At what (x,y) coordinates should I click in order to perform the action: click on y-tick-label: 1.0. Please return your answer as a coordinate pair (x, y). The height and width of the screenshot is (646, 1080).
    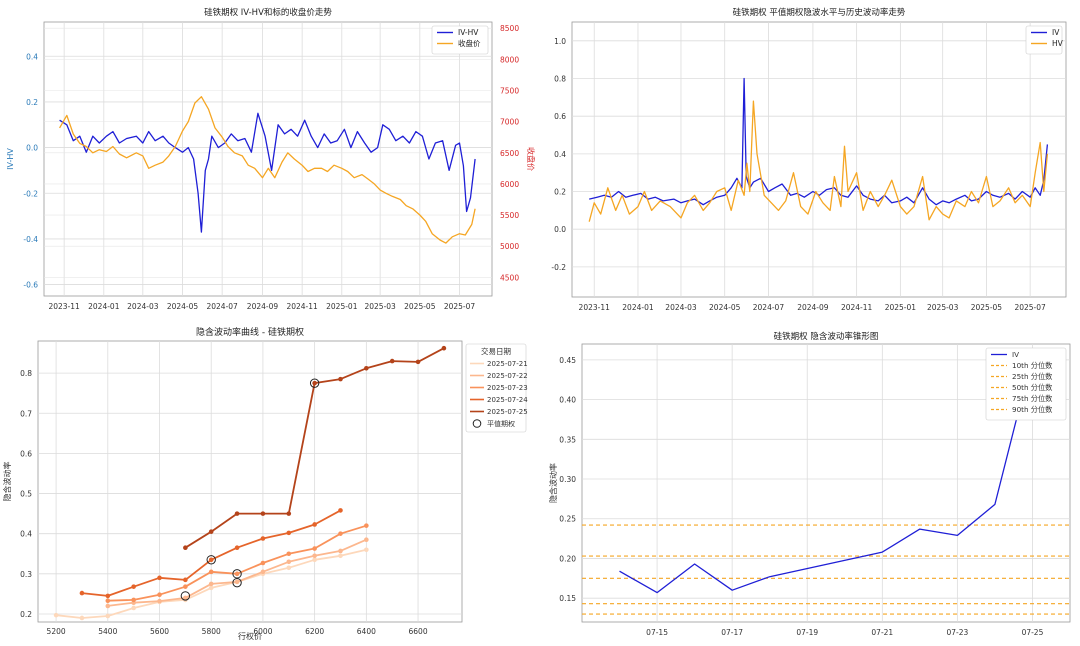
    Looking at the image, I should click on (560, 41).